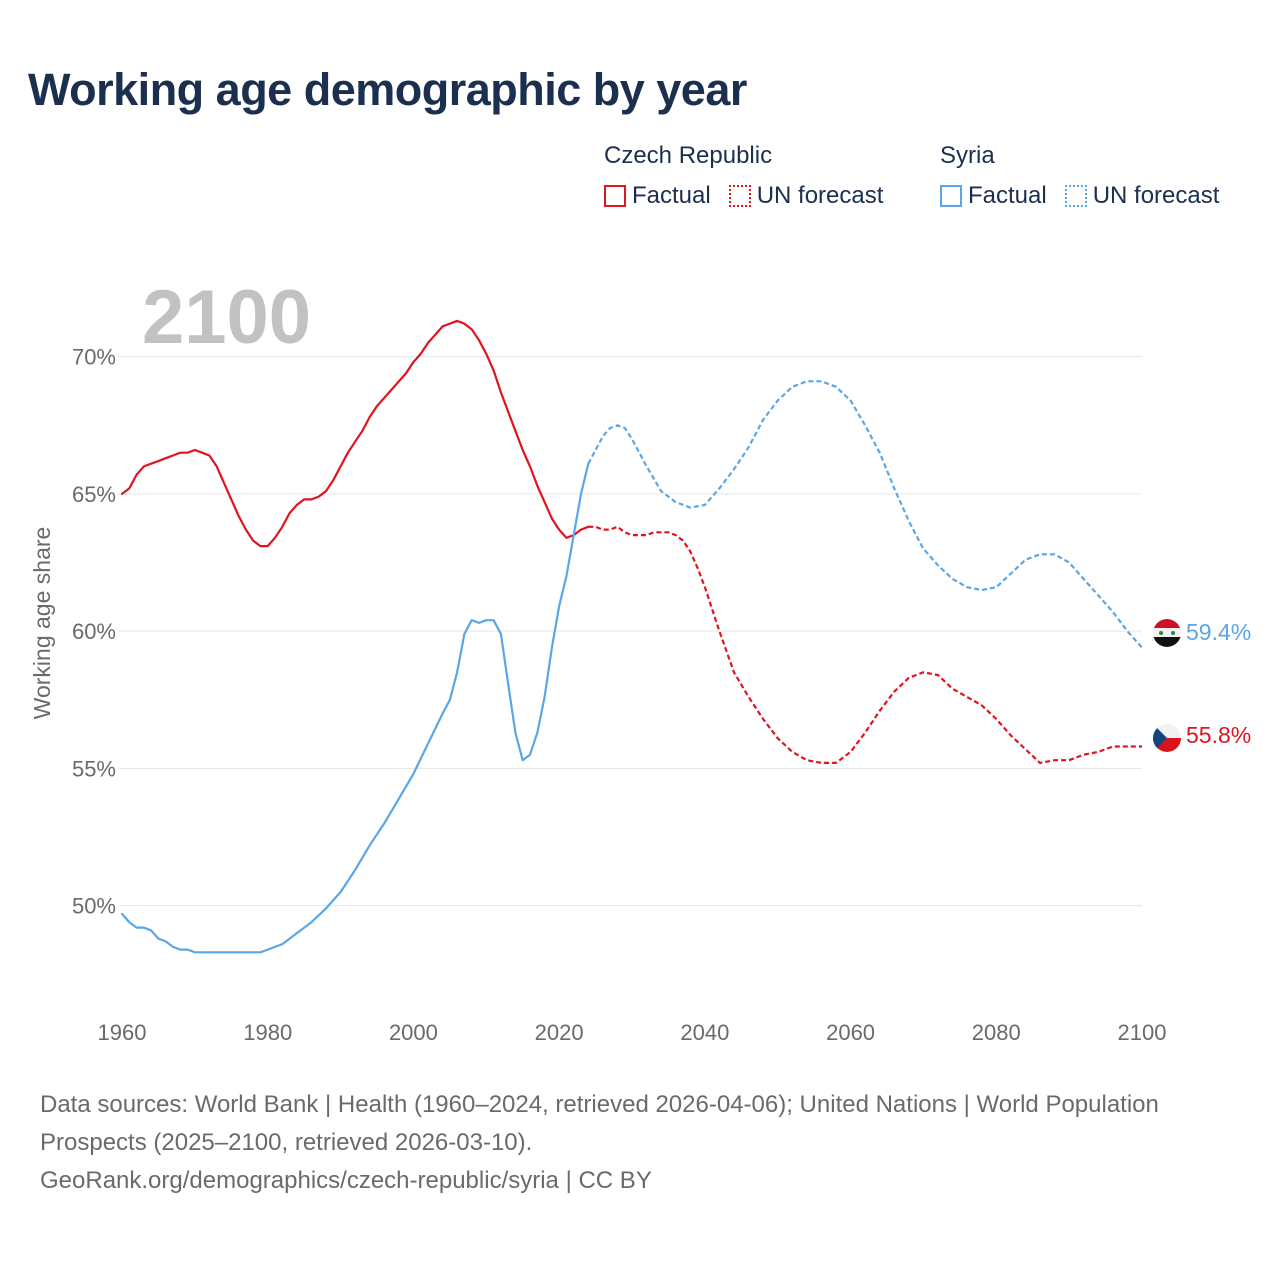  What do you see at coordinates (122, 1032) in the screenshot?
I see `x-tick-label: 1960` at bounding box center [122, 1032].